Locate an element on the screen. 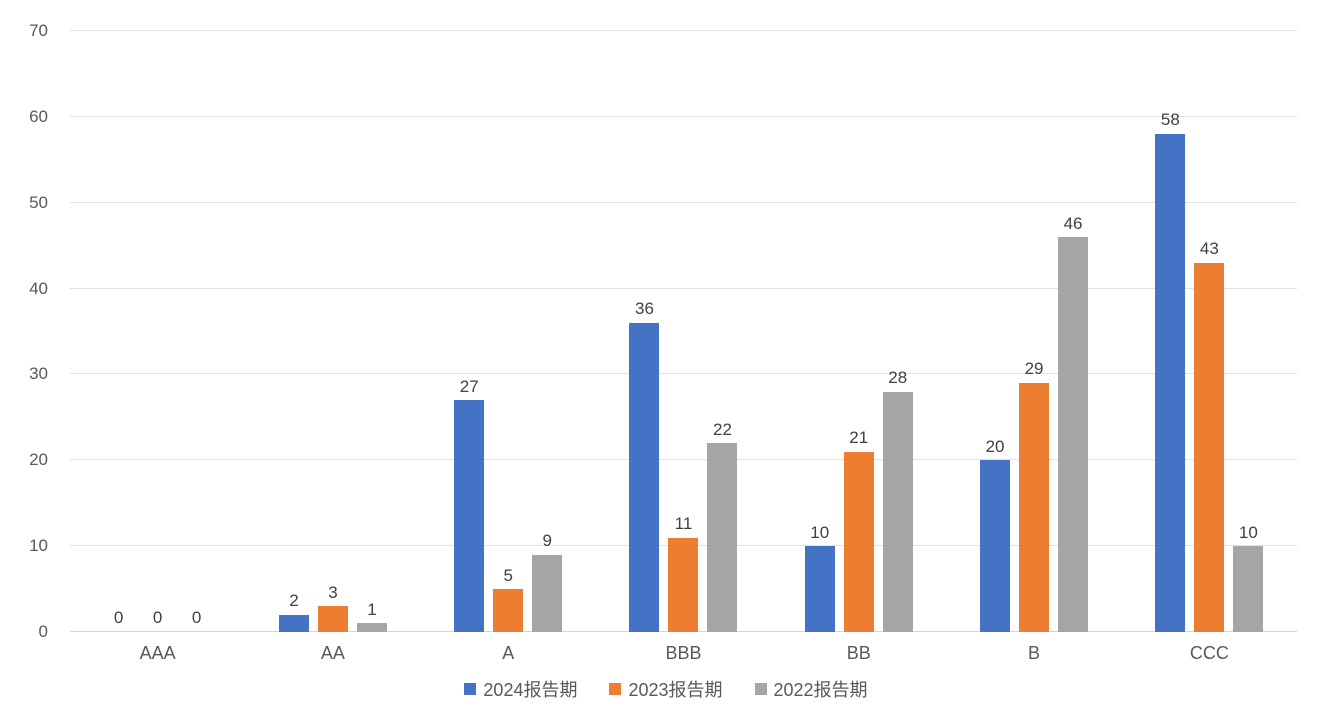 The image size is (1332, 710). x-tick-label-BB: BB is located at coordinates (858, 653).